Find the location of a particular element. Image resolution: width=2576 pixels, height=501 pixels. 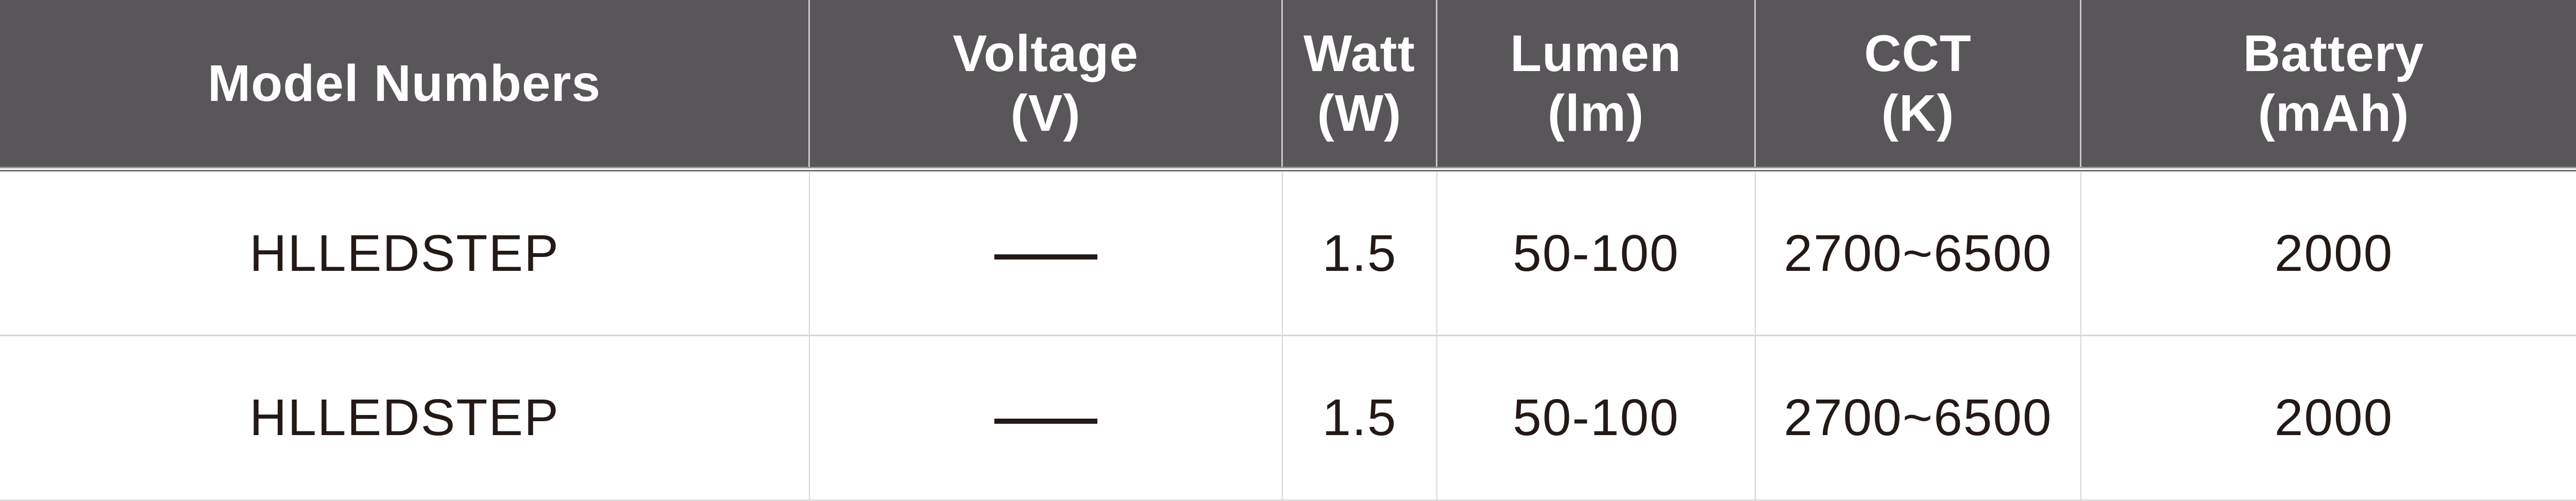

column-label: CCT is located at coordinates (1918, 54).